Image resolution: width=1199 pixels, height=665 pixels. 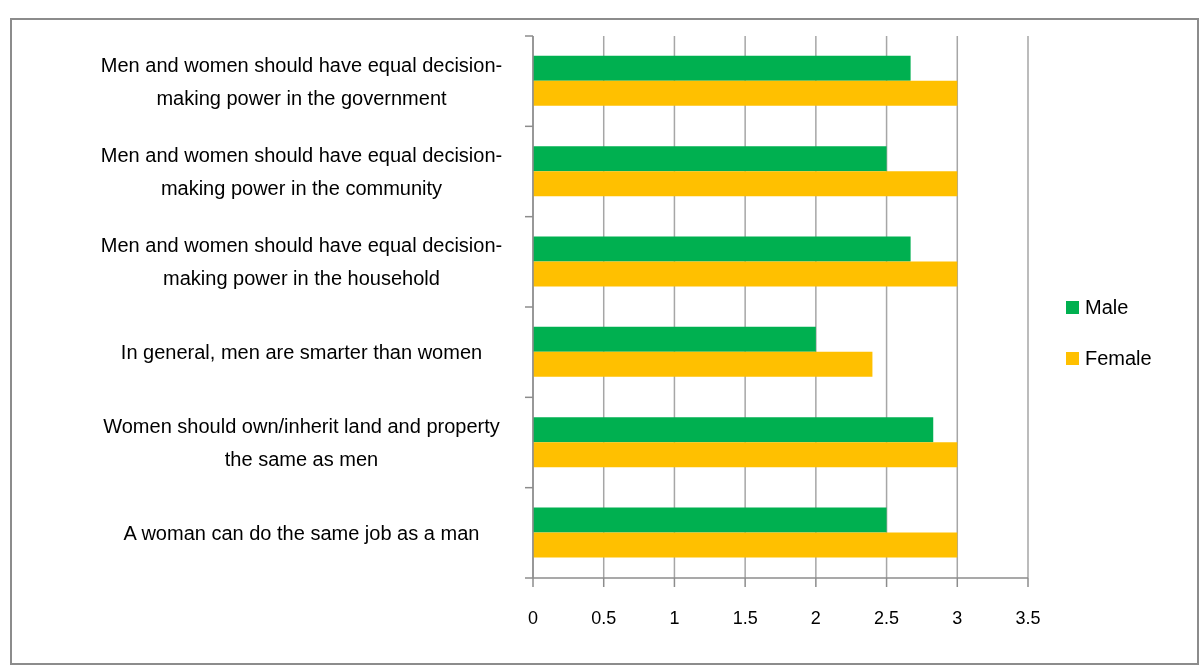 What do you see at coordinates (815, 617) in the screenshot?
I see `x-tick-label: 2` at bounding box center [815, 617].